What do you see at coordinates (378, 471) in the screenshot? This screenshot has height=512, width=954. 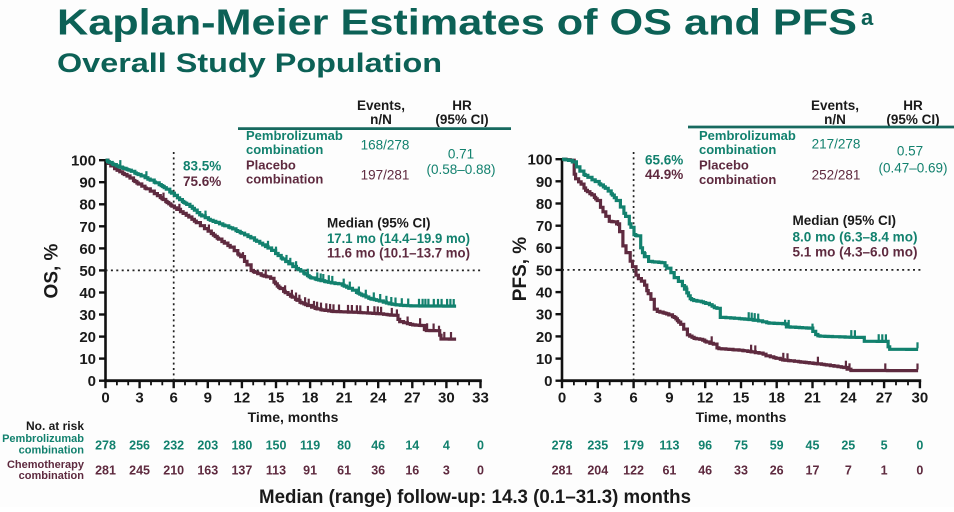 I see `svg-text: 36` at bounding box center [378, 471].